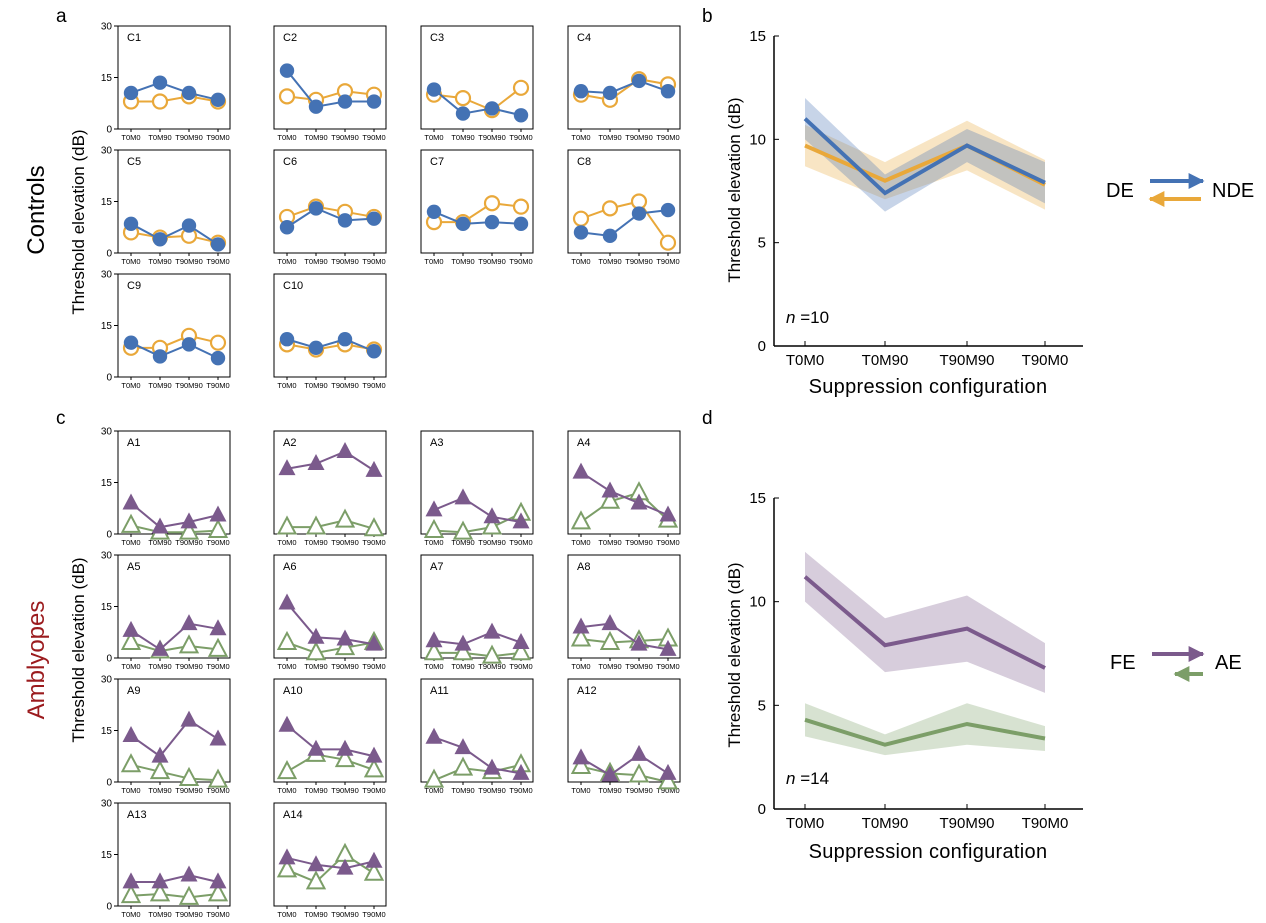 The height and width of the screenshot is (923, 1266). What do you see at coordinates (805, 823) in the screenshot?
I see `panel-d-x-tick-label-0: T0M0` at bounding box center [805, 823].